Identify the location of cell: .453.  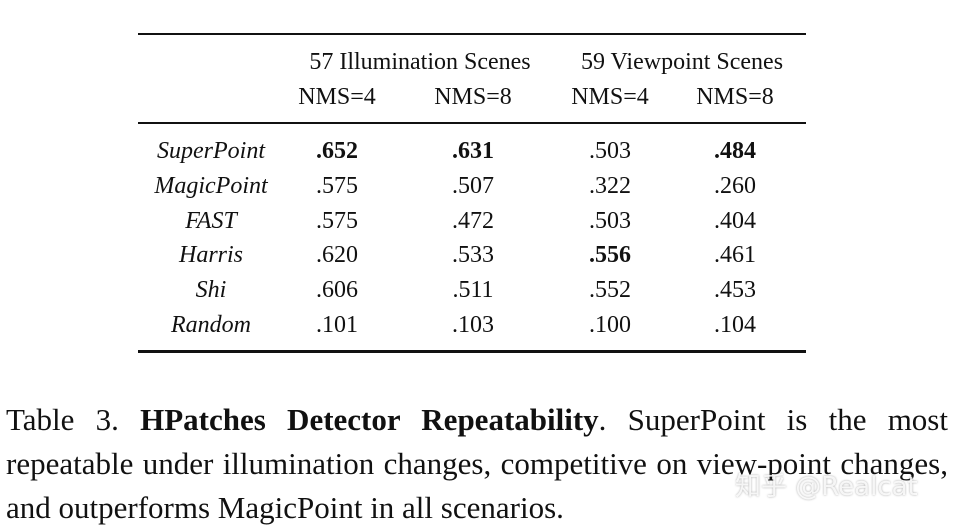
(735, 290).